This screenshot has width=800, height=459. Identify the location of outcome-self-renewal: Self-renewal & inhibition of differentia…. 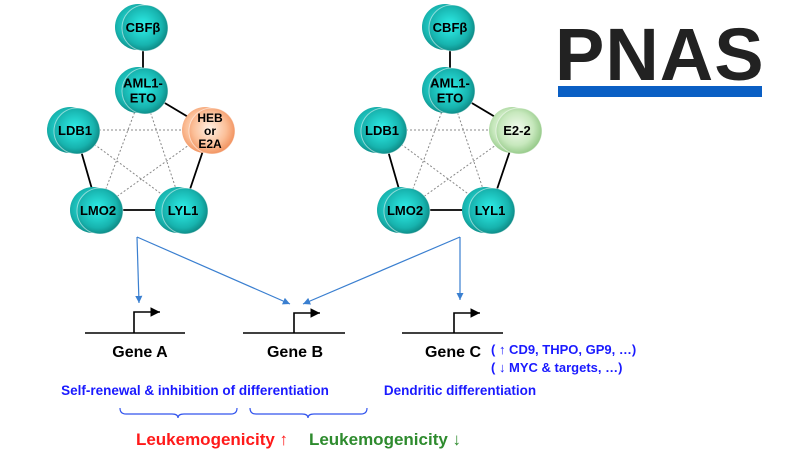
(195, 390).